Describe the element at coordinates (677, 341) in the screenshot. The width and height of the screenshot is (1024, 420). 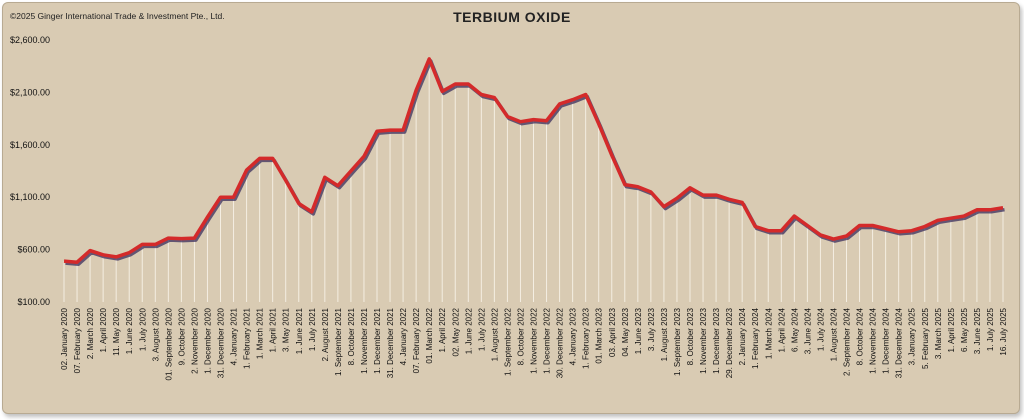
I see `x-tick-label: 1. September 2023` at that location.